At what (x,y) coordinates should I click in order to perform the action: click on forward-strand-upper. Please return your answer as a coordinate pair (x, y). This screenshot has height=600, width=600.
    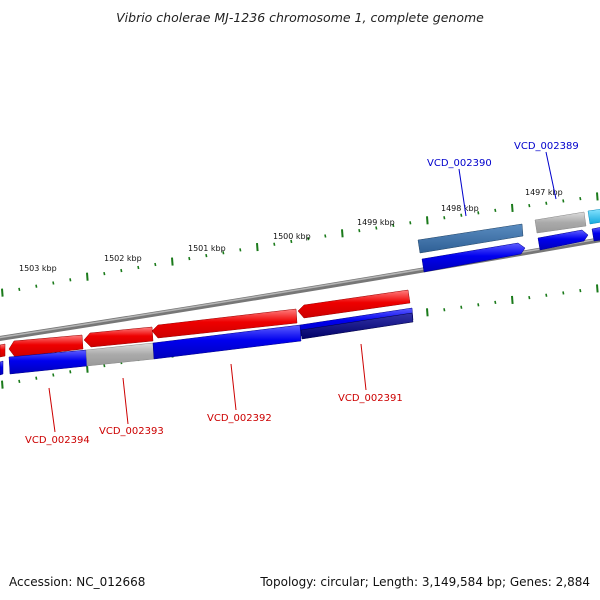
    Looking at the image, I should click on (508, 231).